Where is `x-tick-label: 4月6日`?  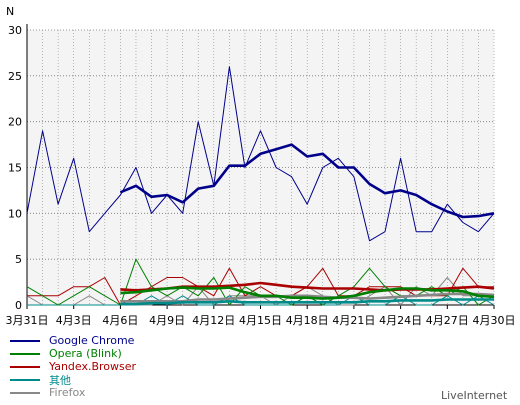
x-tick-label: 4月6日 is located at coordinates (120, 320).